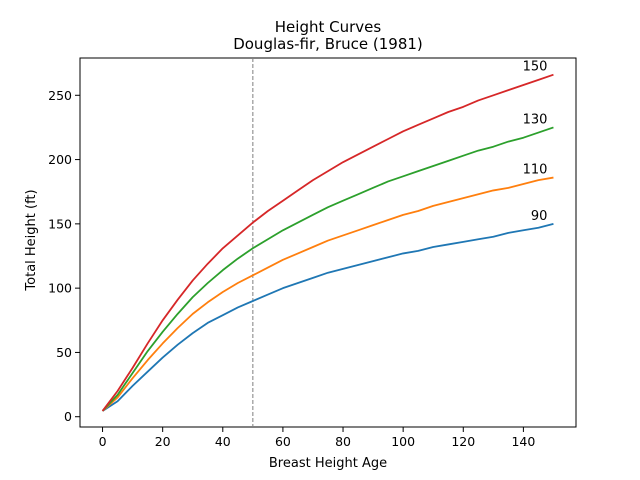 The height and width of the screenshot is (480, 640). Describe the element at coordinates (535, 67) in the screenshot. I see `series-label-150: 150` at that location.